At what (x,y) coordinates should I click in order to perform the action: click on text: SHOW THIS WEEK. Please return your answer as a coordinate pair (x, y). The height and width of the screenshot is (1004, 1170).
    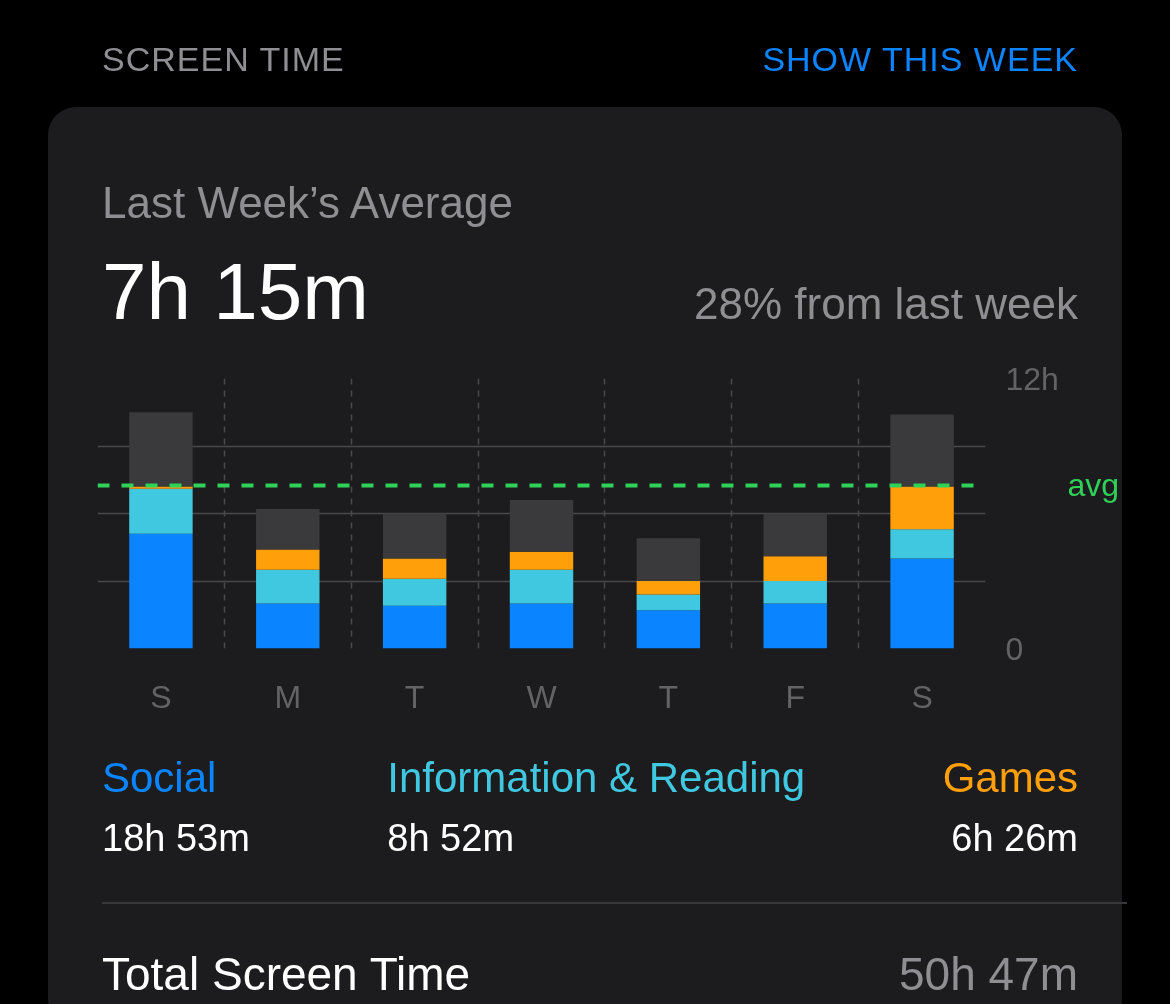
    Looking at the image, I should click on (920, 59).